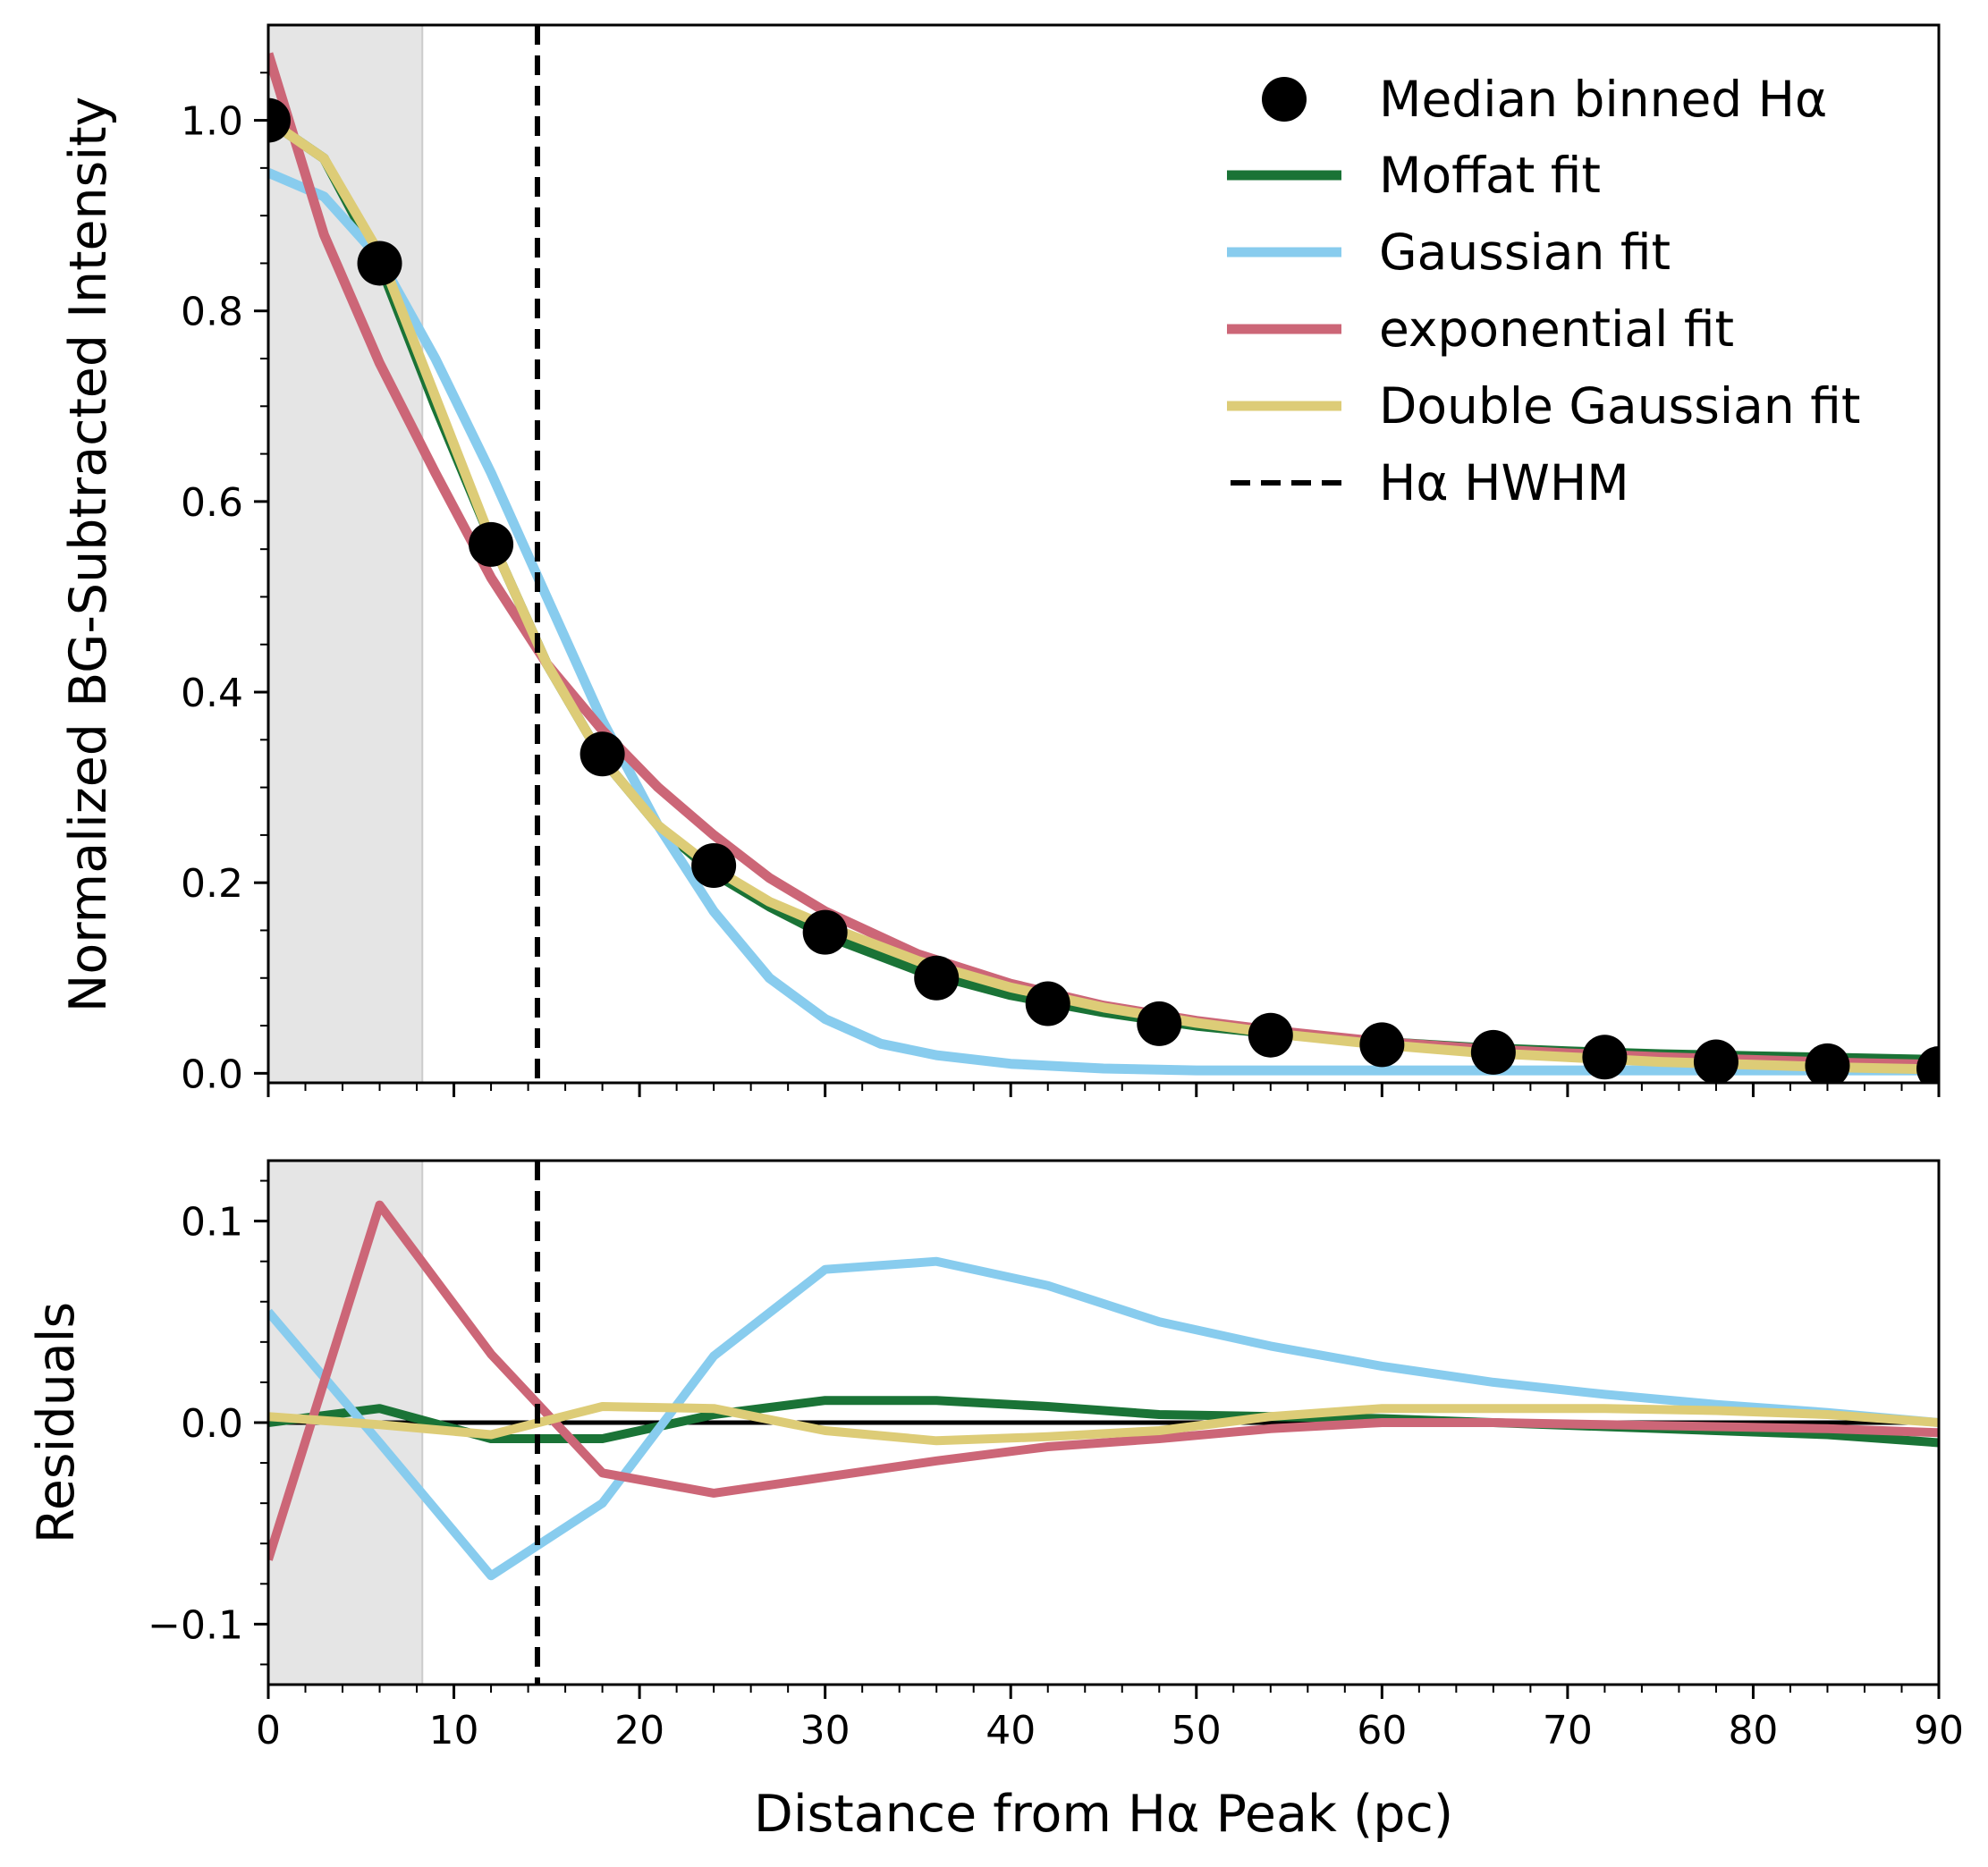 Image resolution: width=1988 pixels, height=1867 pixels. Describe the element at coordinates (1620, 406) in the screenshot. I see `legend-label-double-gaussian: Double Gaussian fit` at that location.